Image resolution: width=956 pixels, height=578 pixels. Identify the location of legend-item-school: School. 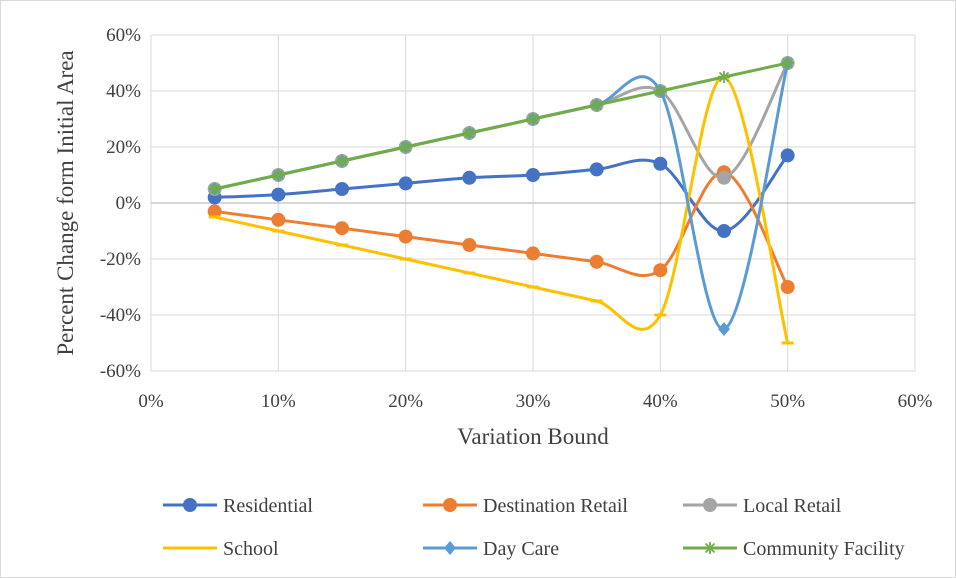
(221, 549).